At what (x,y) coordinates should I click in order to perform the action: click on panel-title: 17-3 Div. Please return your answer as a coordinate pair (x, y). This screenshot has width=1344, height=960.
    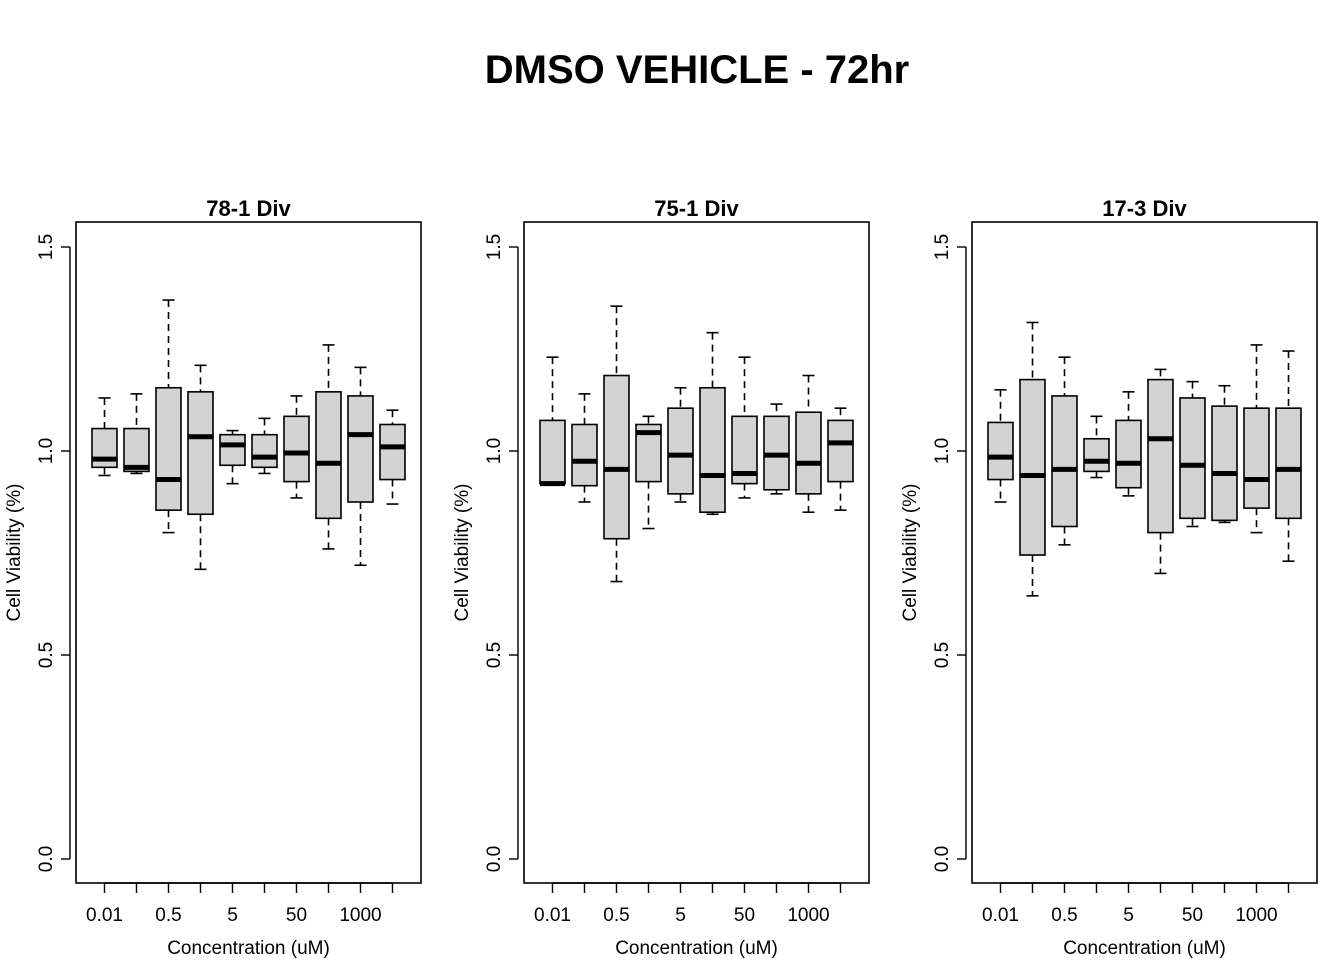
    Looking at the image, I should click on (1144, 208).